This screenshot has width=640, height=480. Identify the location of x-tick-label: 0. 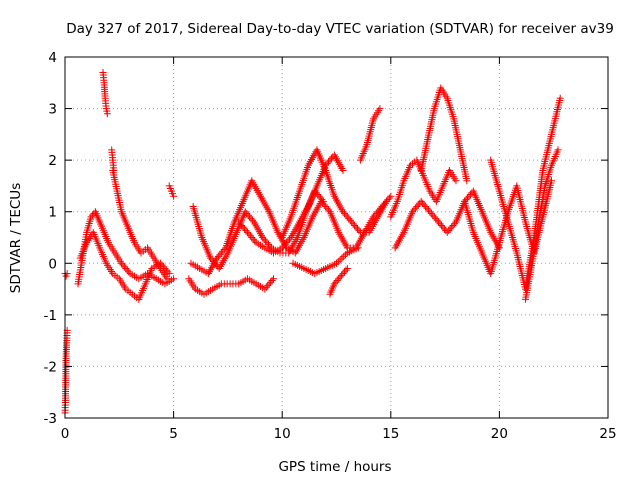
(65, 434).